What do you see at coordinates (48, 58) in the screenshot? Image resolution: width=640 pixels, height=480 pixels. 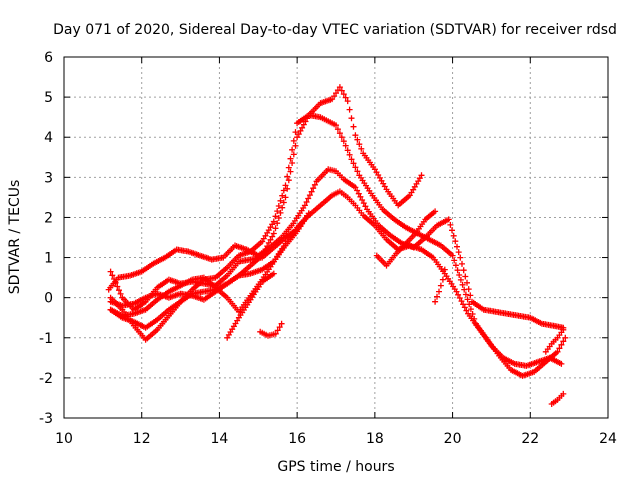 I see `y-tick-label: 6` at bounding box center [48, 58].